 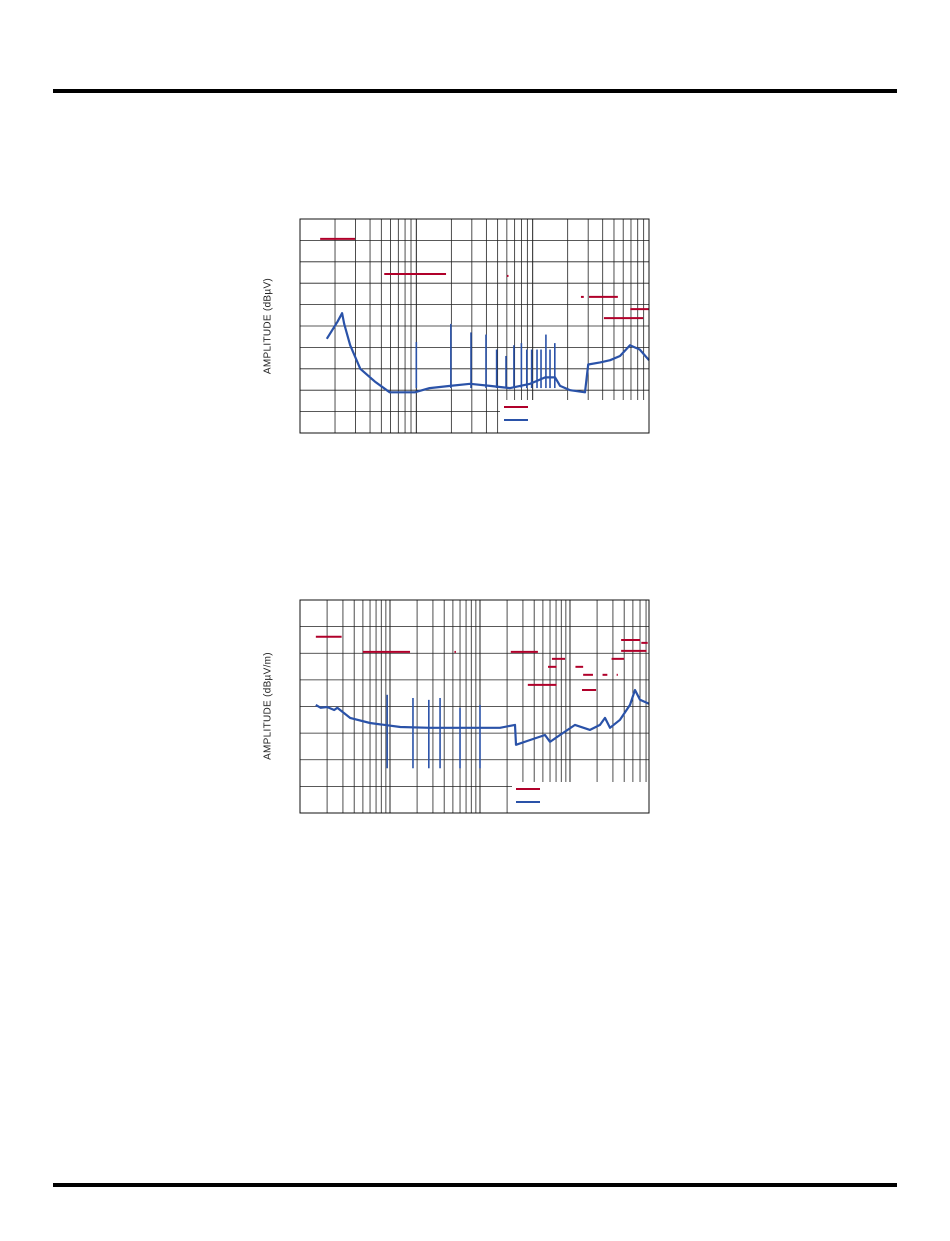 I want to click on chart1-emission-plot, so click(x=474, y=326).